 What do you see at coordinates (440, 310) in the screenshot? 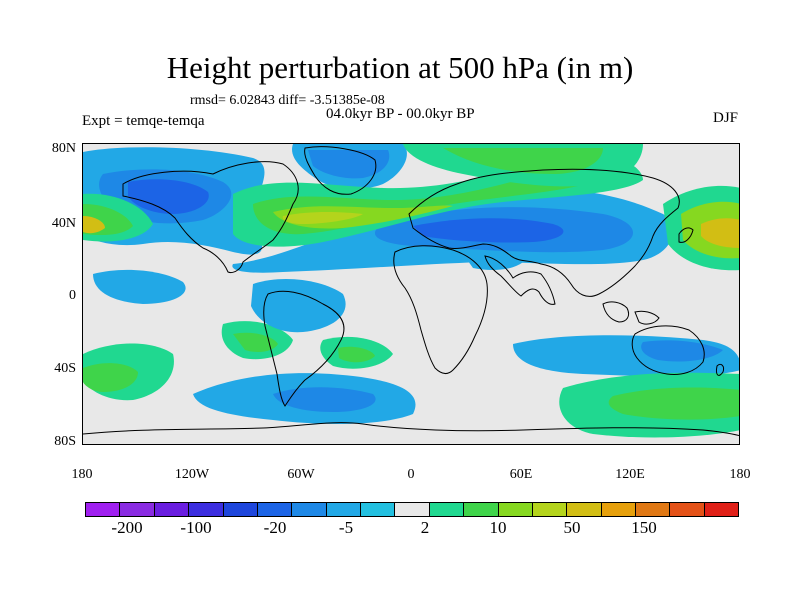
I see `coastline-africa` at bounding box center [440, 310].